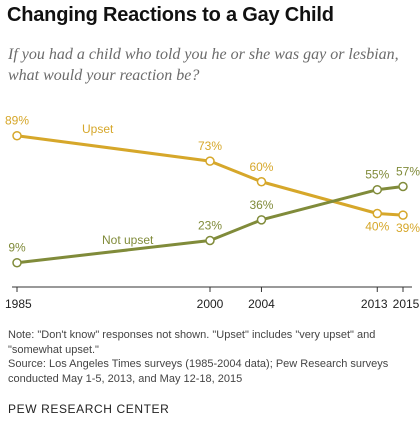  What do you see at coordinates (374, 304) in the screenshot?
I see `x-tick-label: 2013` at bounding box center [374, 304].